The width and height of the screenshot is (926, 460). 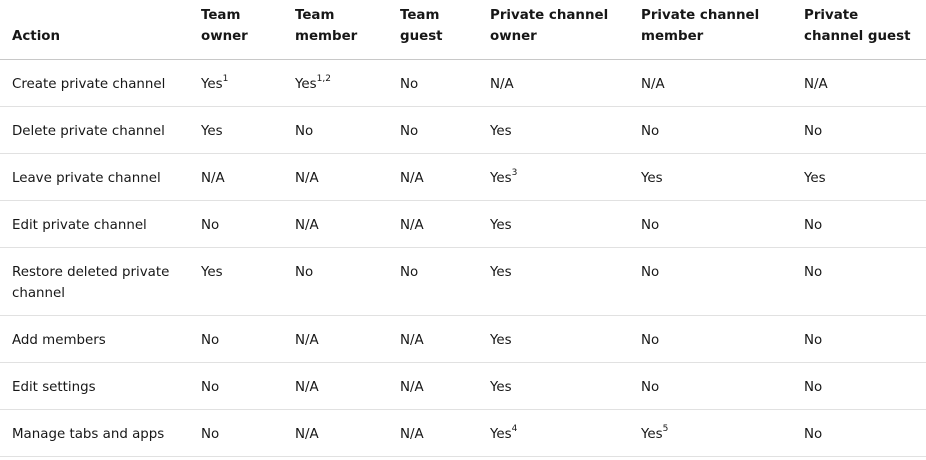 I want to click on cell-private-channel-owner: N/A, so click(x=553, y=83).